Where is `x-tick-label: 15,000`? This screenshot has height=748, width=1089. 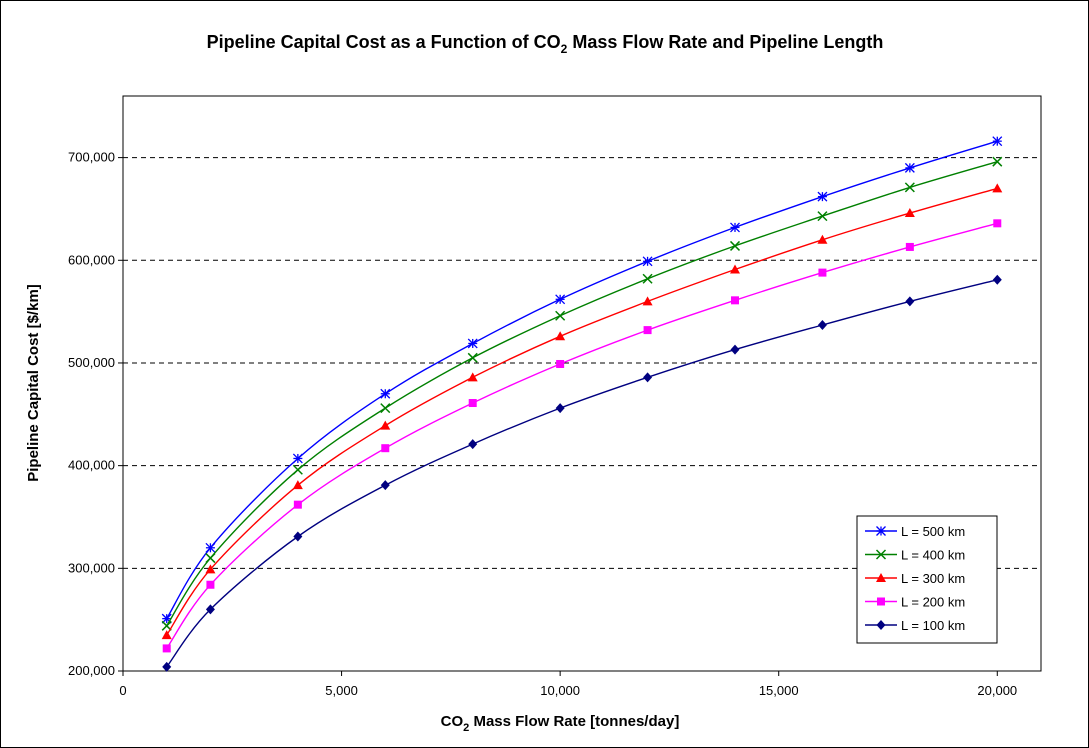
x-tick-label: 15,000 is located at coordinates (779, 690).